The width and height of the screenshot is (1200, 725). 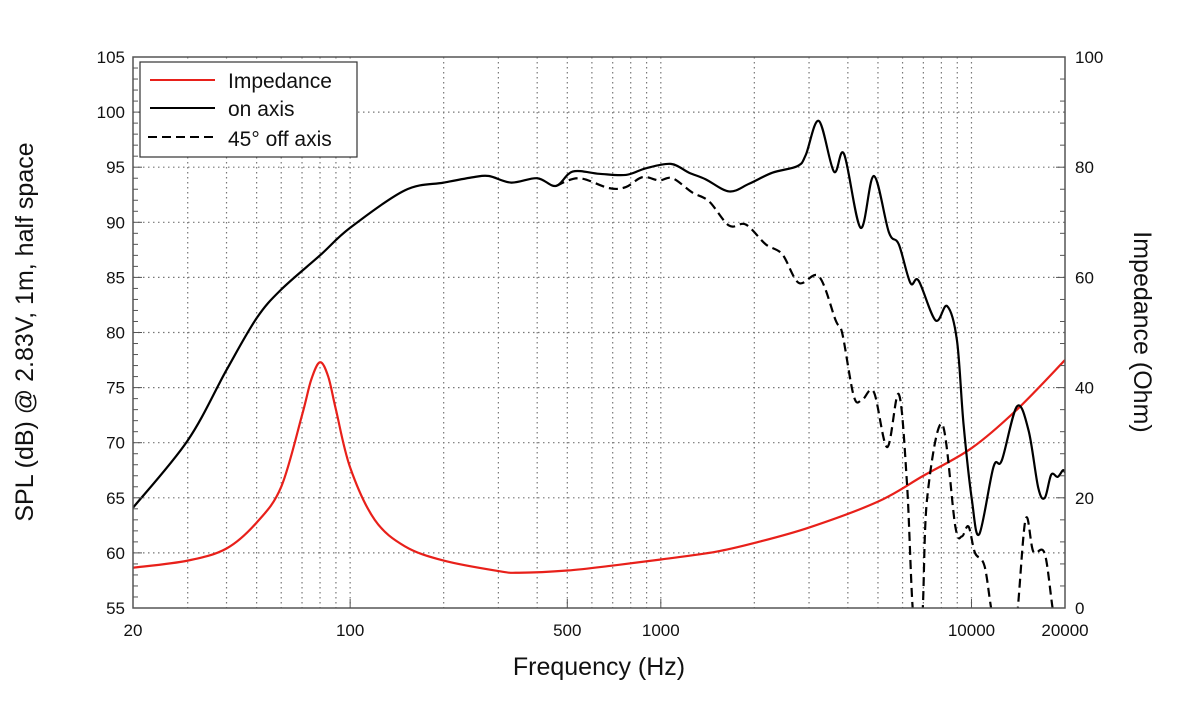 What do you see at coordinates (115, 608) in the screenshot?
I see `y-tick-label: 55` at bounding box center [115, 608].